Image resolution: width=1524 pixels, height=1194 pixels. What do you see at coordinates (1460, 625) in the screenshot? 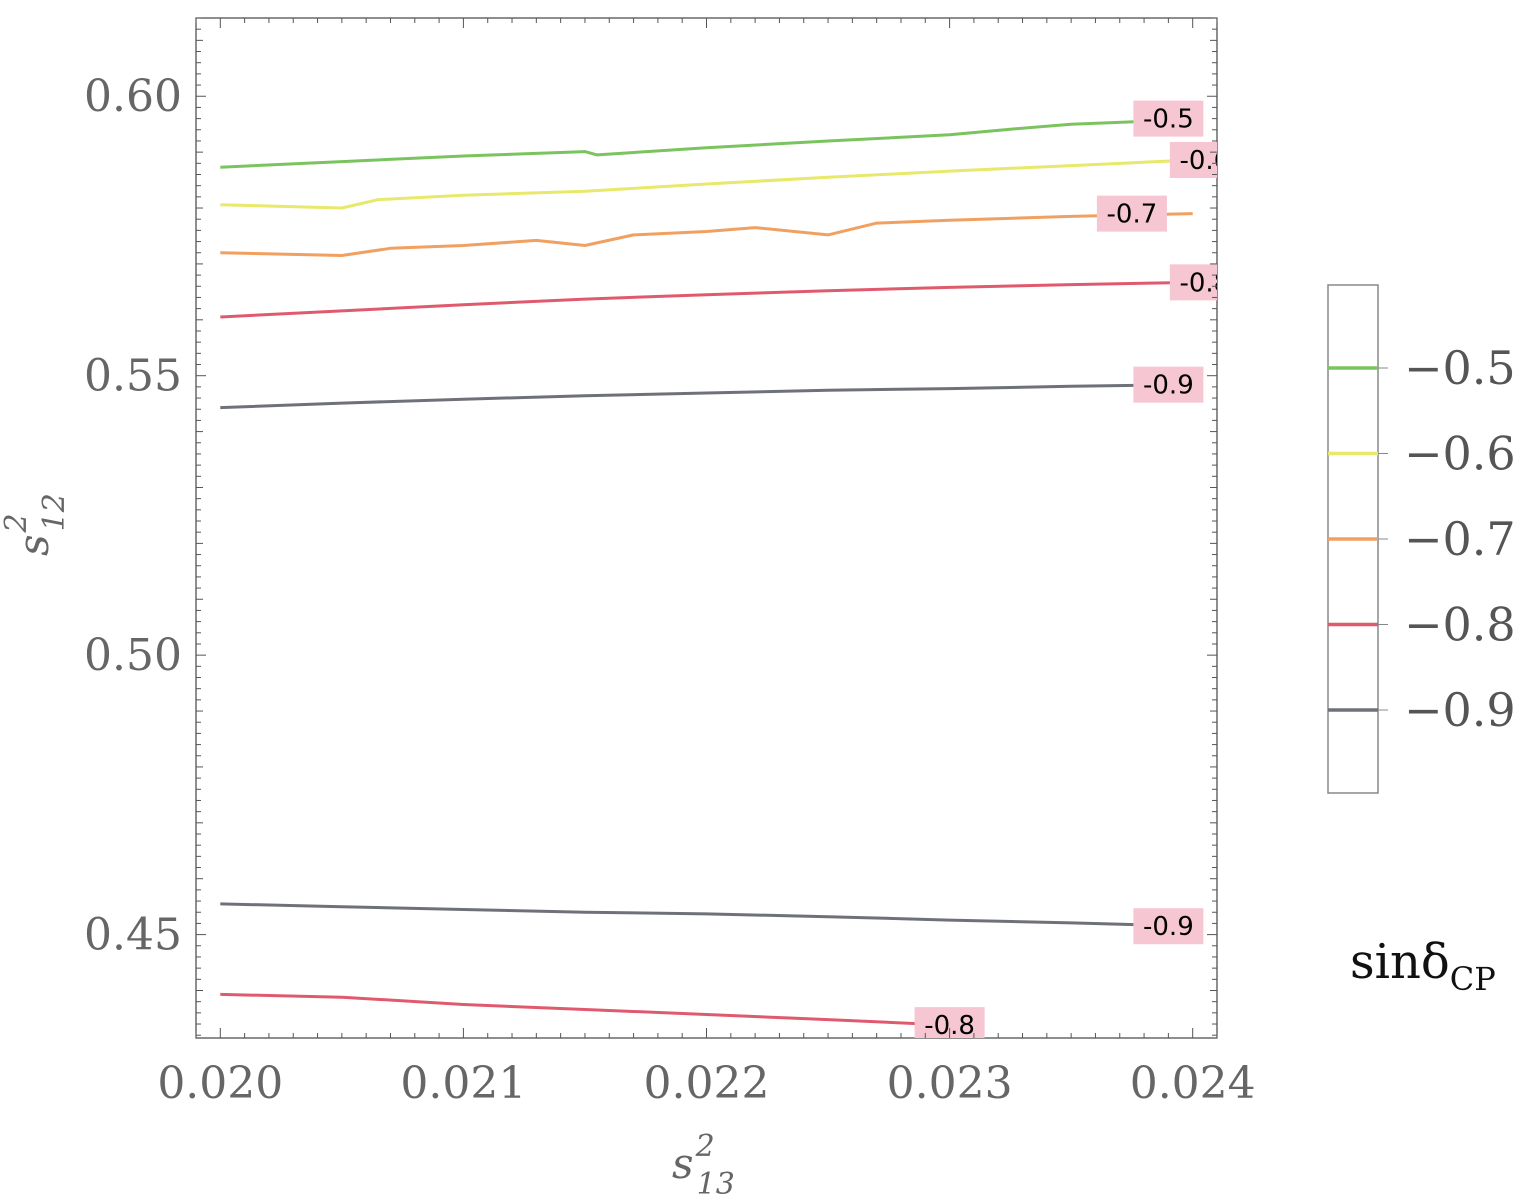
I see `legend-label: −0.8` at bounding box center [1460, 625].